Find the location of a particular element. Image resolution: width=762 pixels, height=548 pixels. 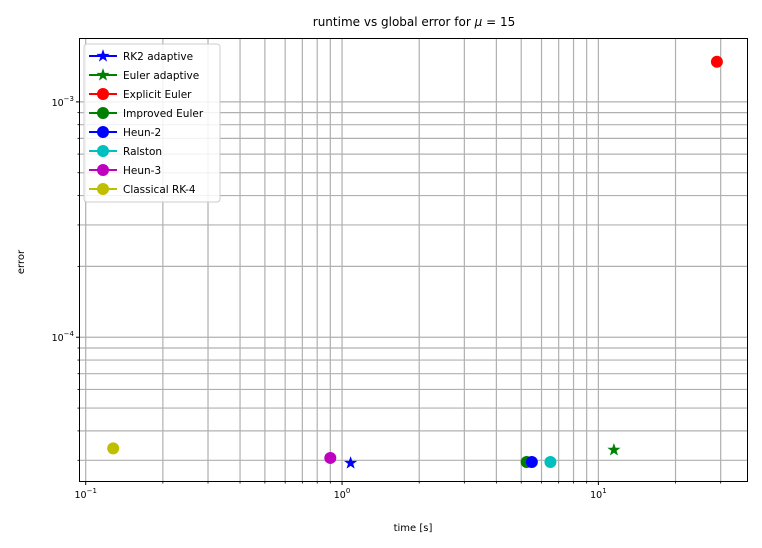

legend-label: Improved Euler is located at coordinates (163, 114).